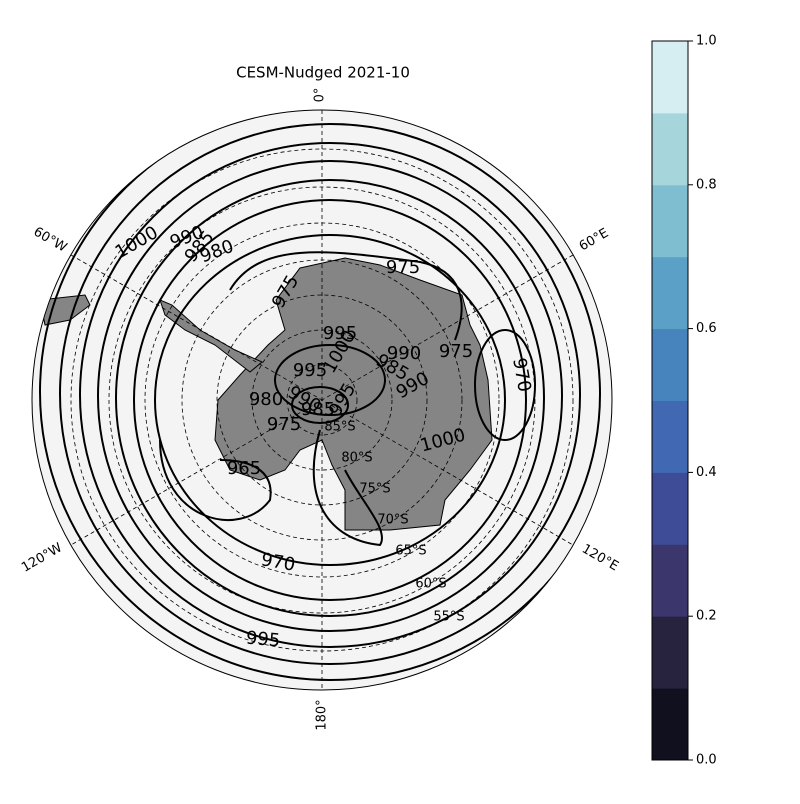 The height and width of the screenshot is (804, 800). I want to click on contour-label: 980, so click(266, 399).